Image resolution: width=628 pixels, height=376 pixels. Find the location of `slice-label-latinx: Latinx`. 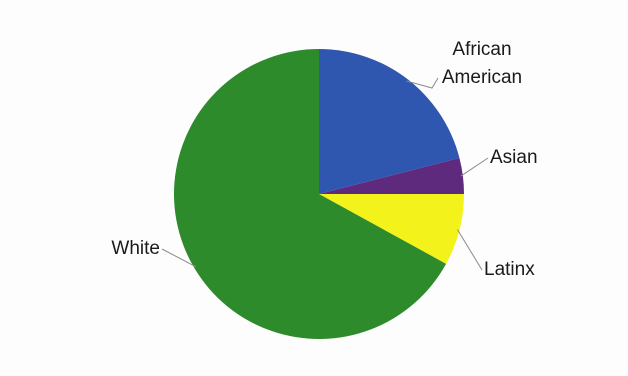

slice-label-latinx: Latinx is located at coordinates (509, 269).